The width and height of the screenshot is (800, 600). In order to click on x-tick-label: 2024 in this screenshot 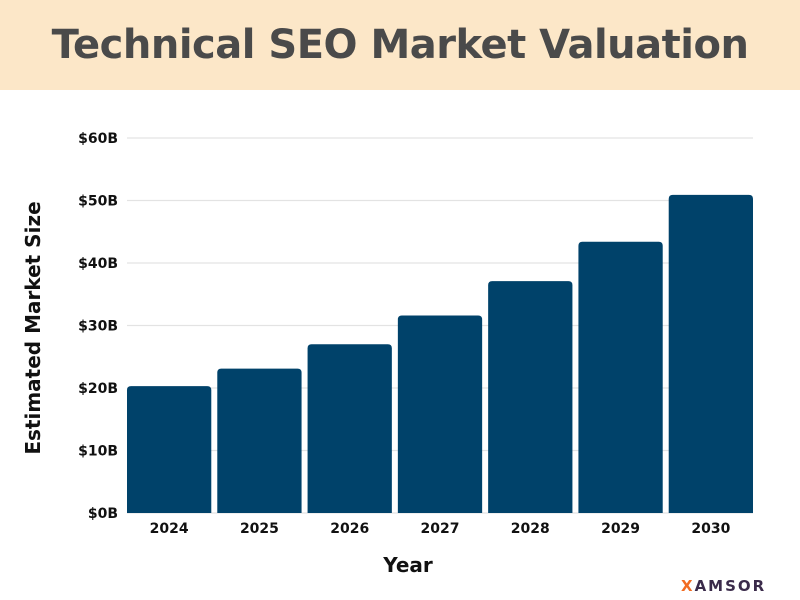, I will do `click(169, 529)`.